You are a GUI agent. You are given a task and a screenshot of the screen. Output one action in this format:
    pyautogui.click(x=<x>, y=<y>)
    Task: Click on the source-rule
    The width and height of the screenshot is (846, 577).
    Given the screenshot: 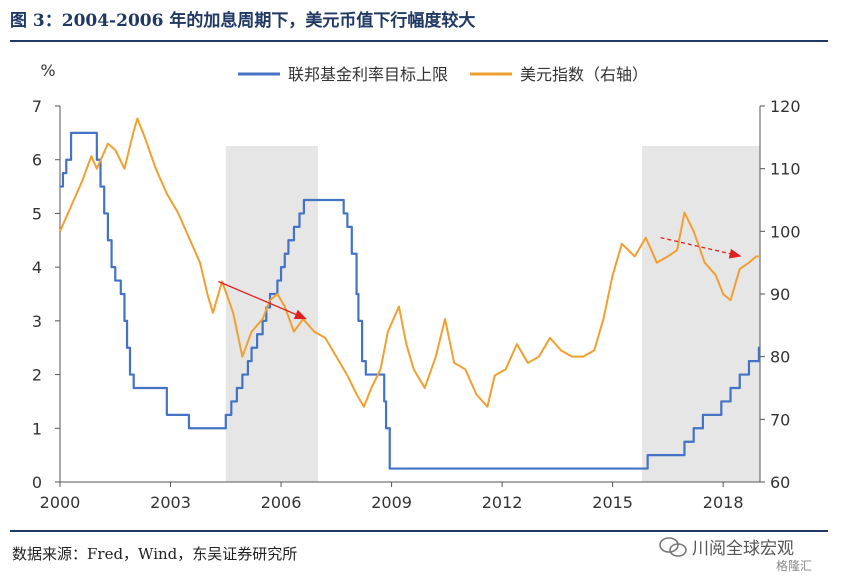 What is the action you would take?
    pyautogui.click(x=419, y=531)
    